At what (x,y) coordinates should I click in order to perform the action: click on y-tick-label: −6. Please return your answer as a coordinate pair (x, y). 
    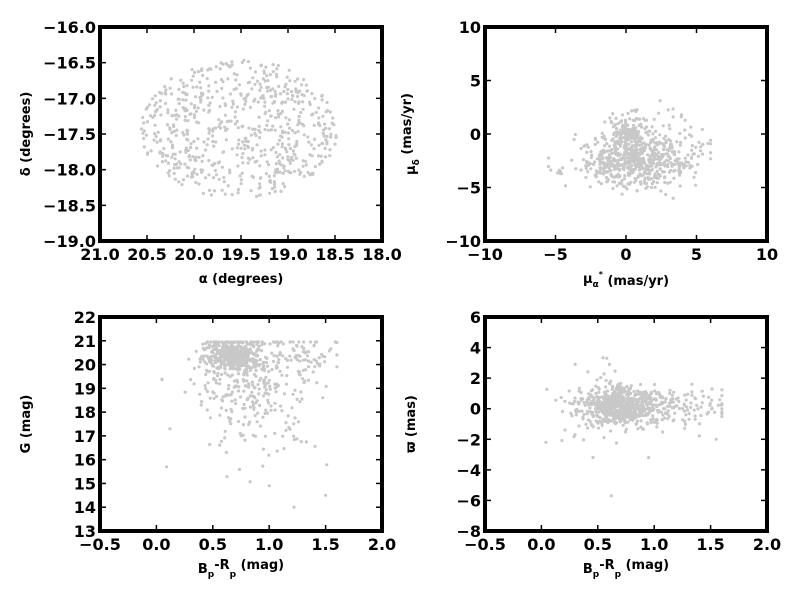
    Looking at the image, I should click on (468, 500).